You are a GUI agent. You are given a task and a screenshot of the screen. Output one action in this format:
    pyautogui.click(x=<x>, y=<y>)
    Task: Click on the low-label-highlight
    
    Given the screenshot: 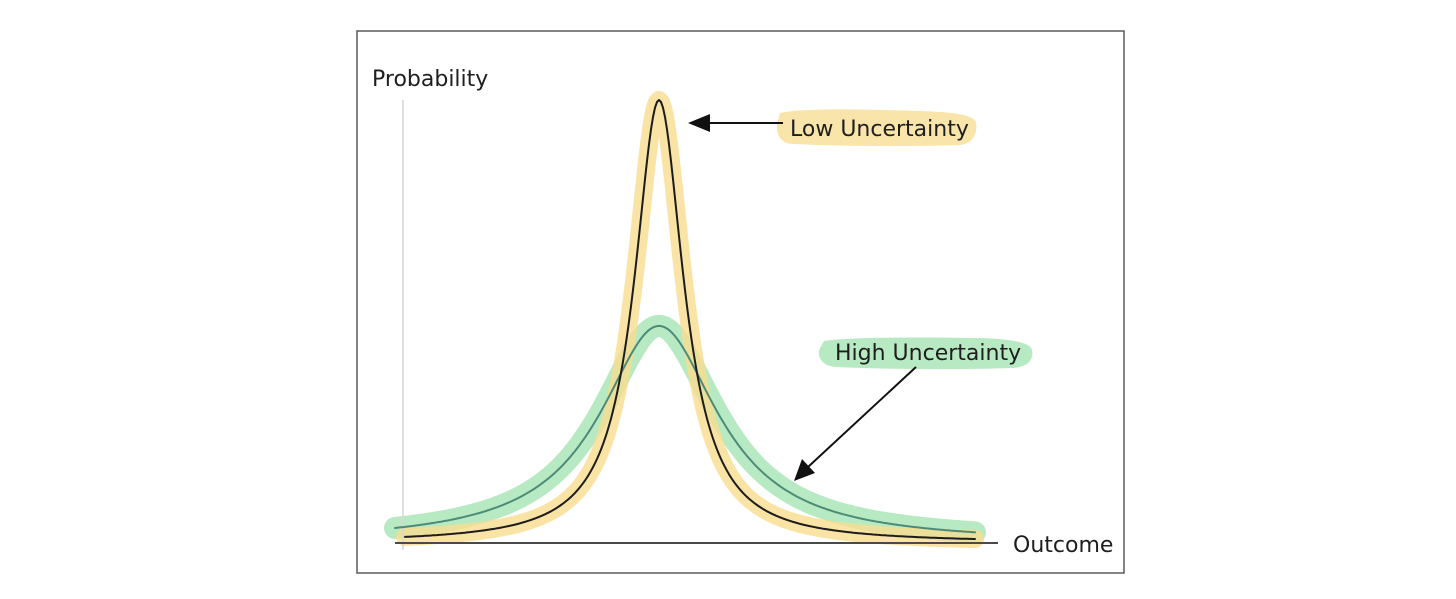 What is the action you would take?
    pyautogui.click(x=876, y=128)
    